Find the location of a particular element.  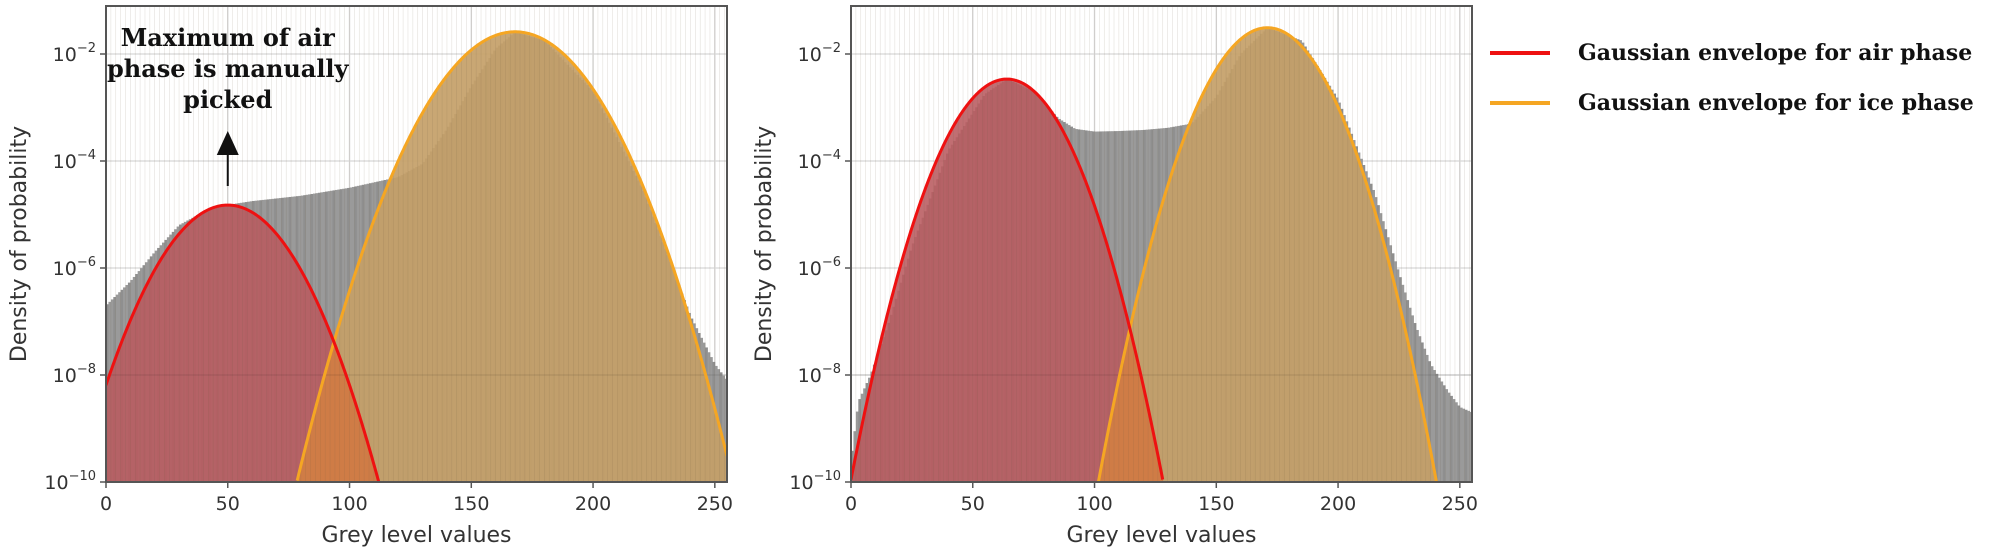

legend-item-ice: Gaussian envelope for ice phase is located at coordinates (1732, 103).